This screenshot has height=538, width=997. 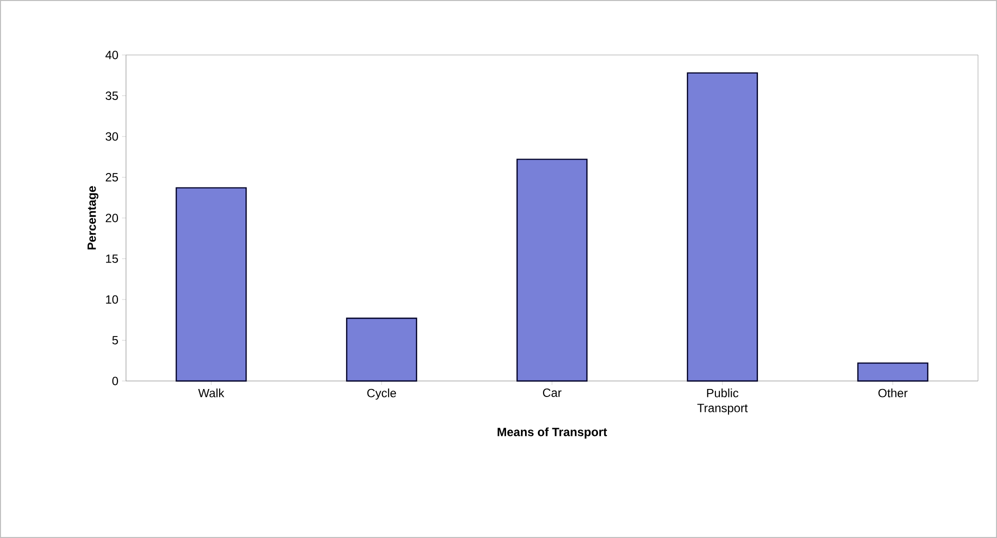 I want to click on y-tick-label: 35, so click(x=112, y=96).